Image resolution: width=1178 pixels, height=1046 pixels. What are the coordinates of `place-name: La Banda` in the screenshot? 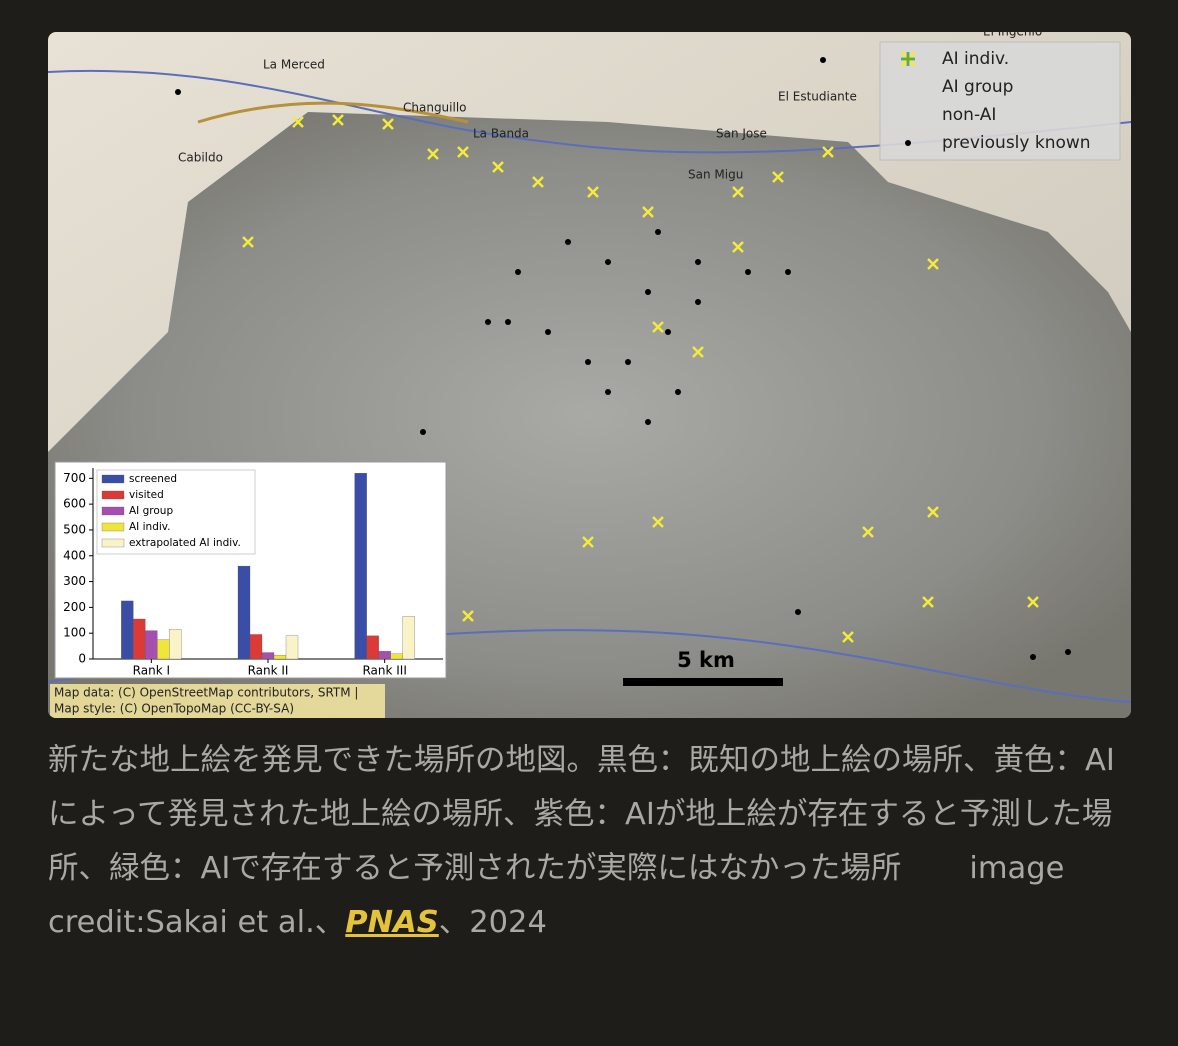 It's located at (501, 134).